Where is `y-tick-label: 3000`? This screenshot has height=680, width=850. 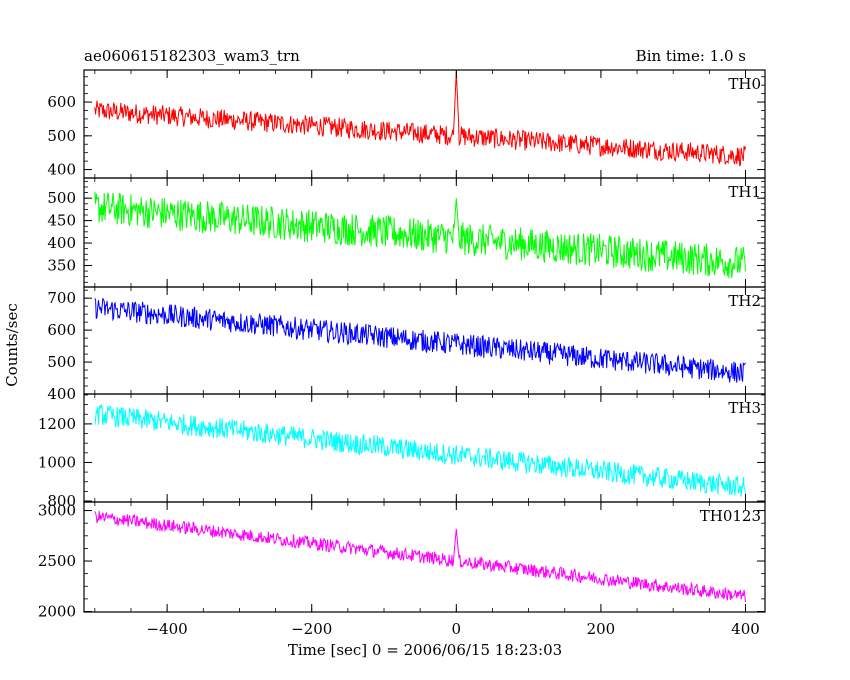
y-tick-label: 3000 is located at coordinates (57, 511).